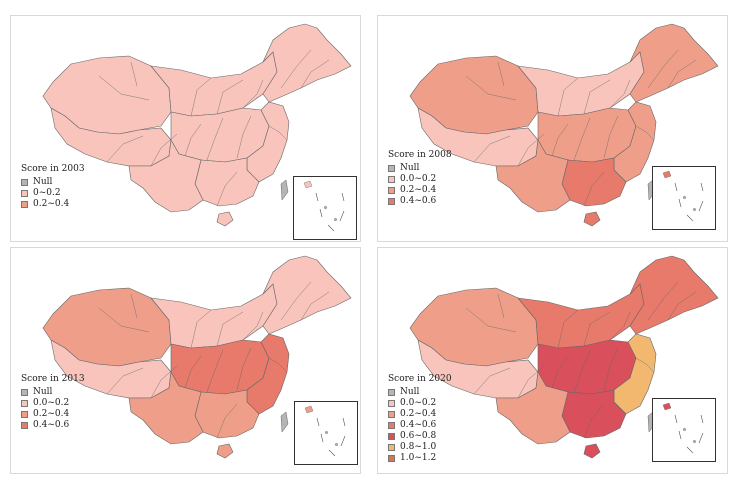  Describe the element at coordinates (418, 447) in the screenshot. I see `legend-label: 0.8~1.0` at that location.